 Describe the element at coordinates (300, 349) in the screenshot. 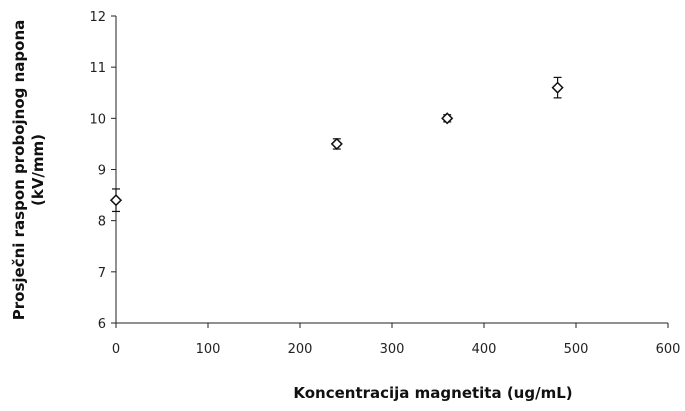

I see `x-tick-label: 200` at that location.